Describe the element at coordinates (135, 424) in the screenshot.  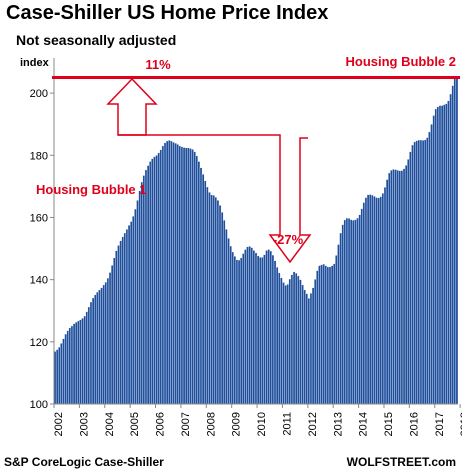
I see `x-tick-label: 2005` at that location.